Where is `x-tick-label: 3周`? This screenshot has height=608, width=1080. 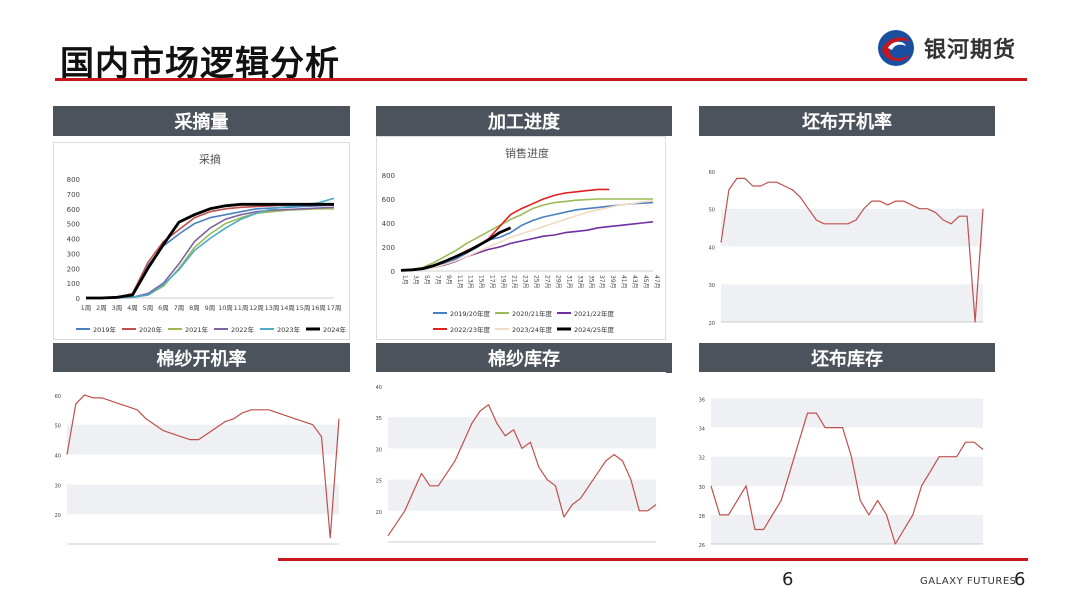
x-tick-label: 3周 is located at coordinates (117, 308).